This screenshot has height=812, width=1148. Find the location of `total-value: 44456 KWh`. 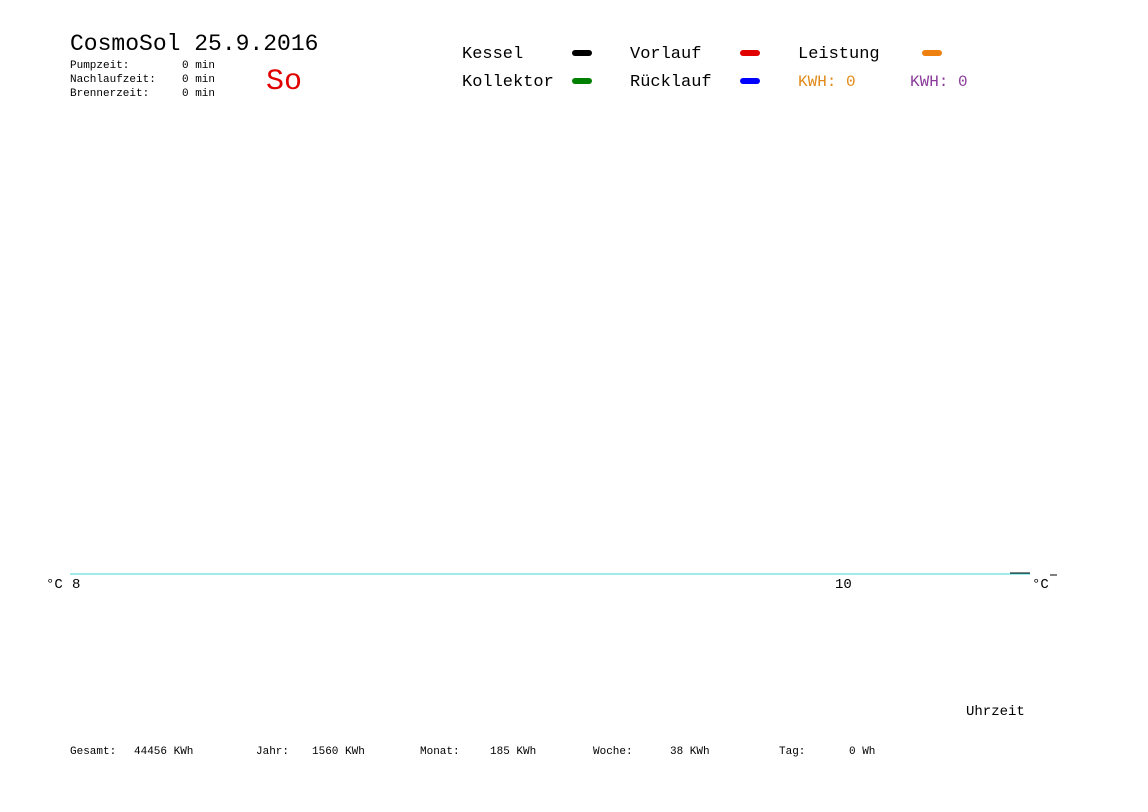

total-value: 44456 KWh is located at coordinates (163, 752).